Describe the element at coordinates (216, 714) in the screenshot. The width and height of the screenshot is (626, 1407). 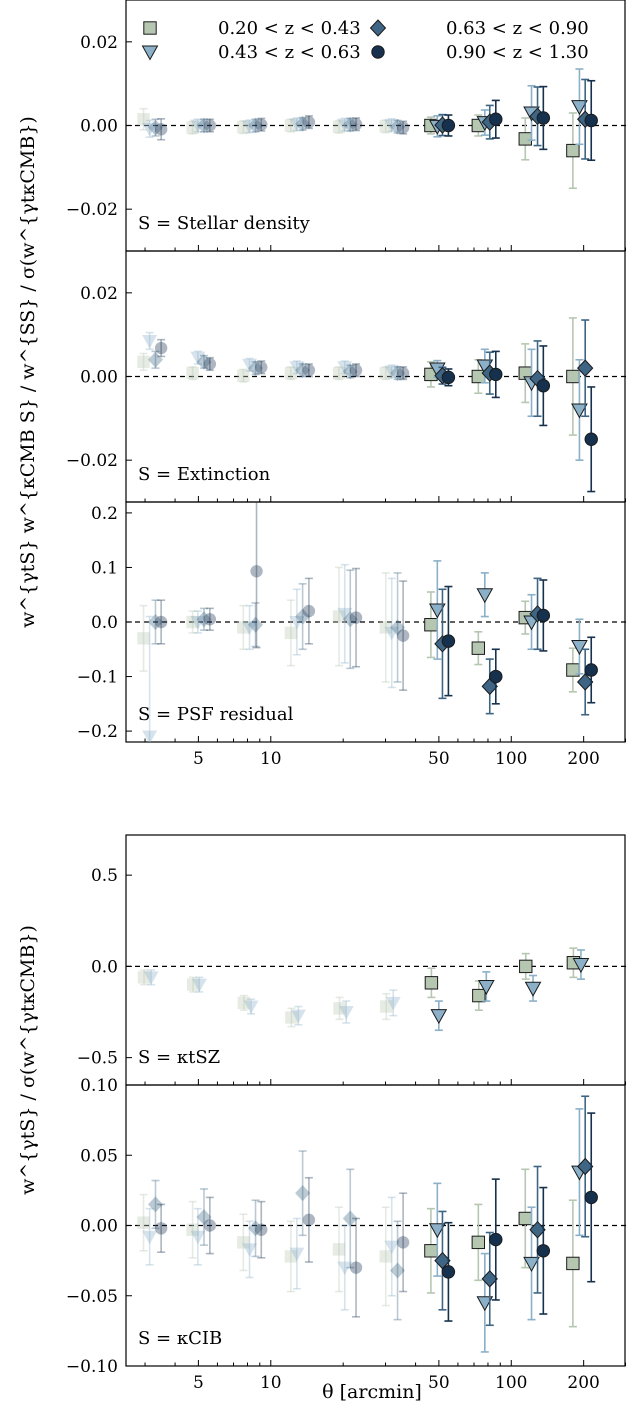
I see `panel-label: S = PSF residual` at that location.